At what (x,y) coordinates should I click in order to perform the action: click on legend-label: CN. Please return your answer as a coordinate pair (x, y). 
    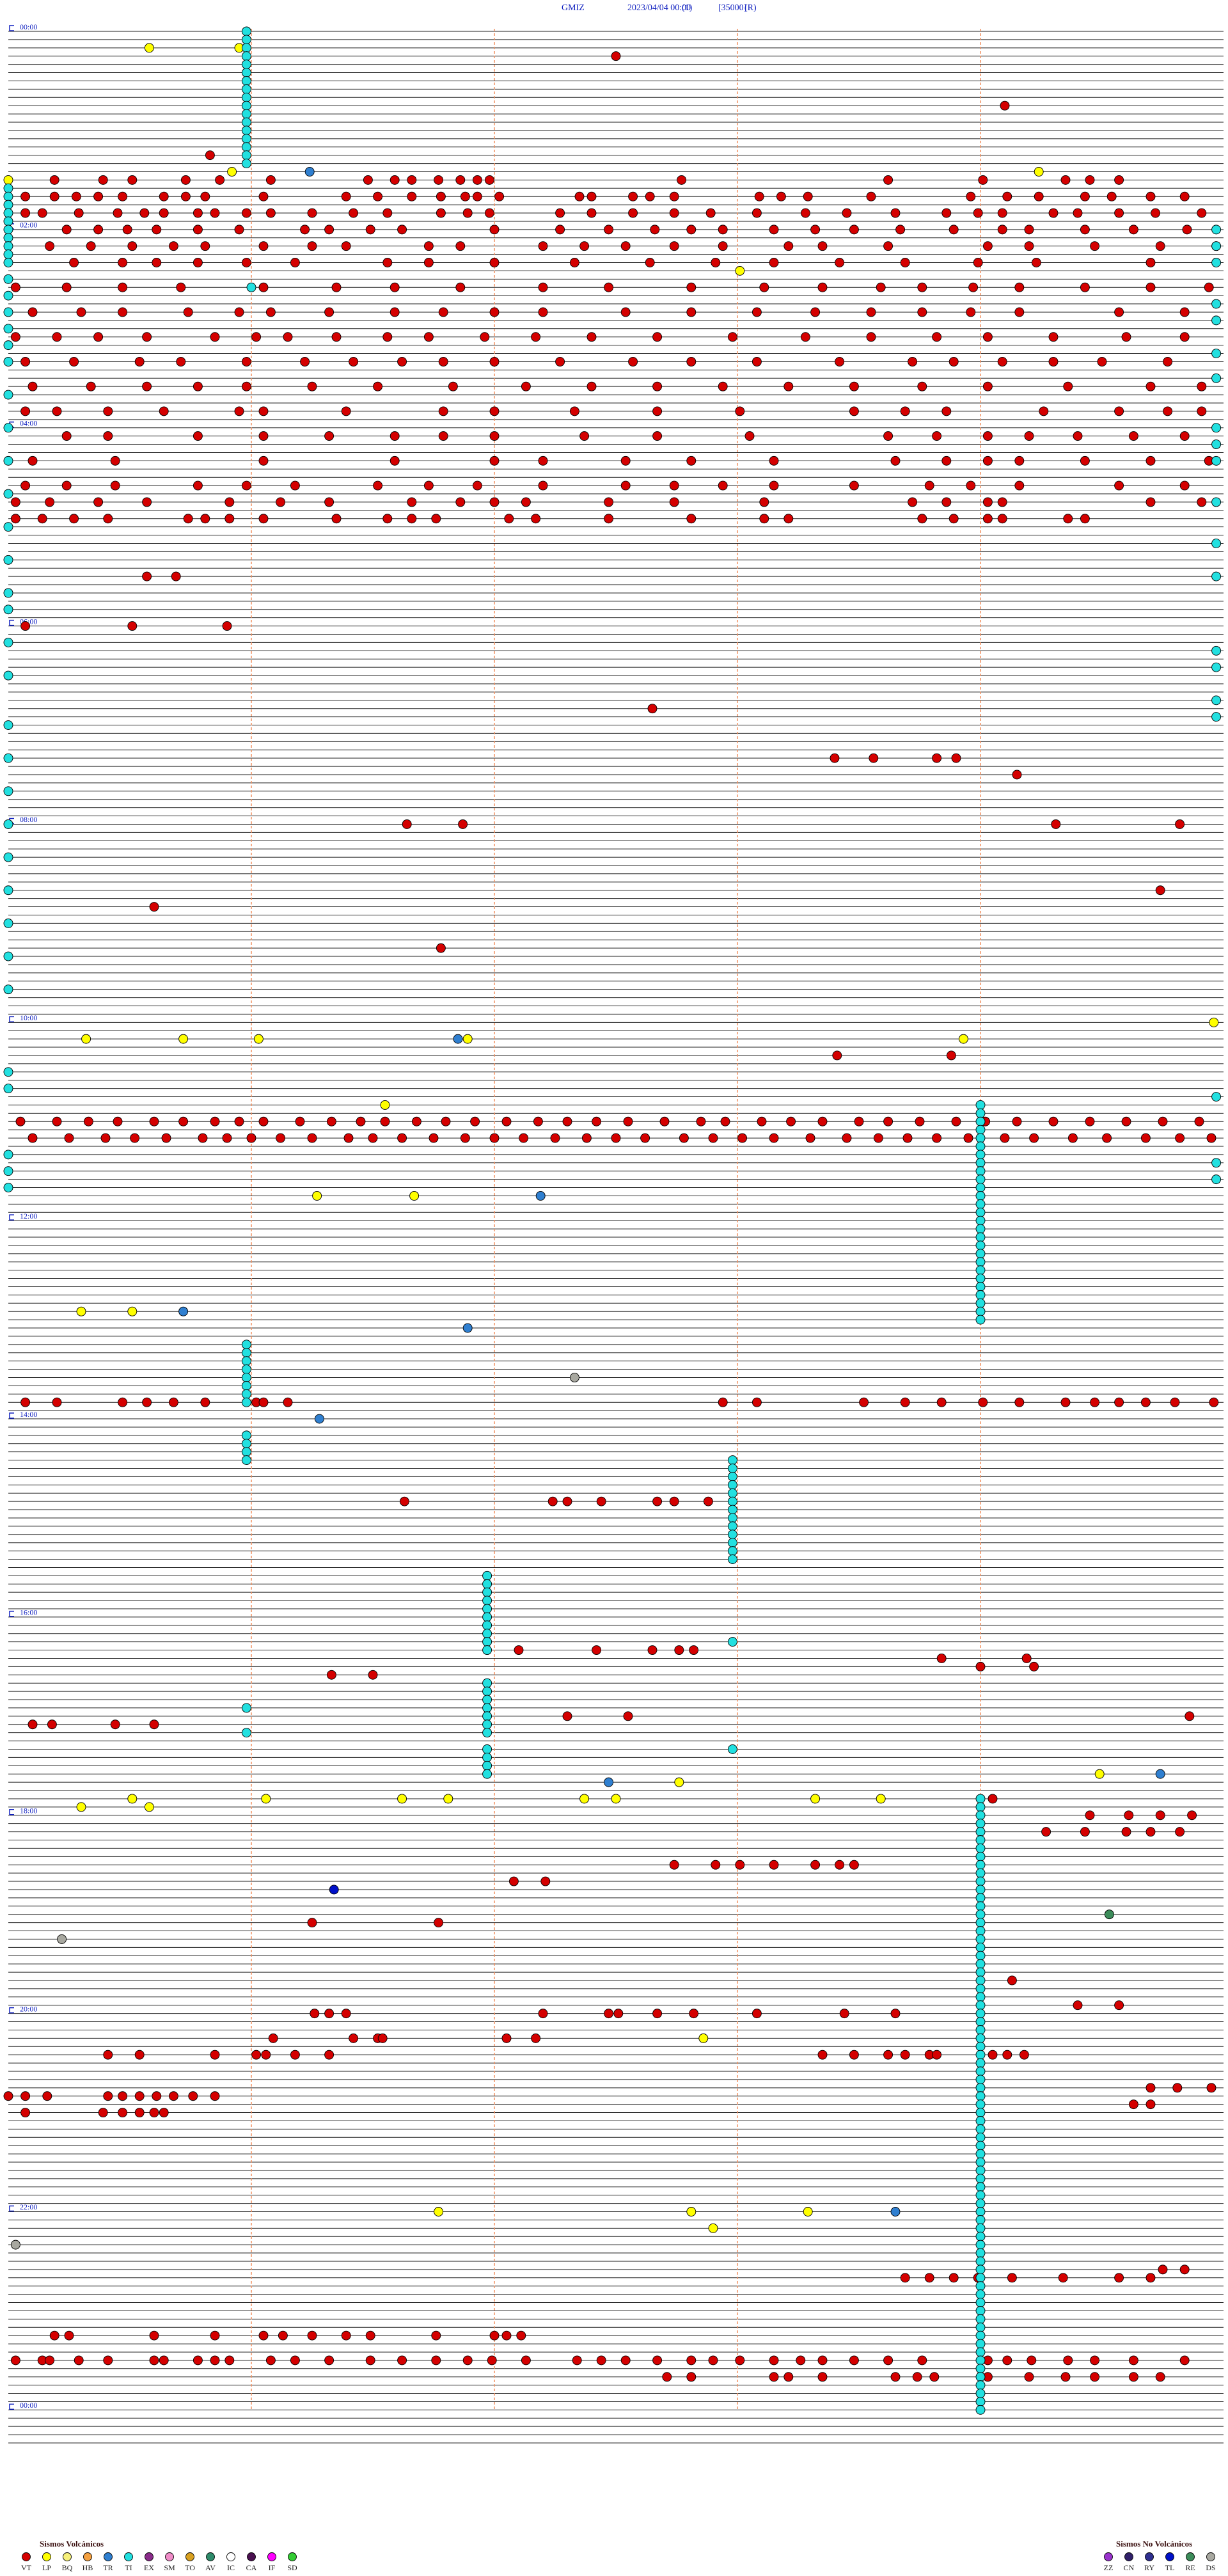
    Looking at the image, I should click on (1129, 2567).